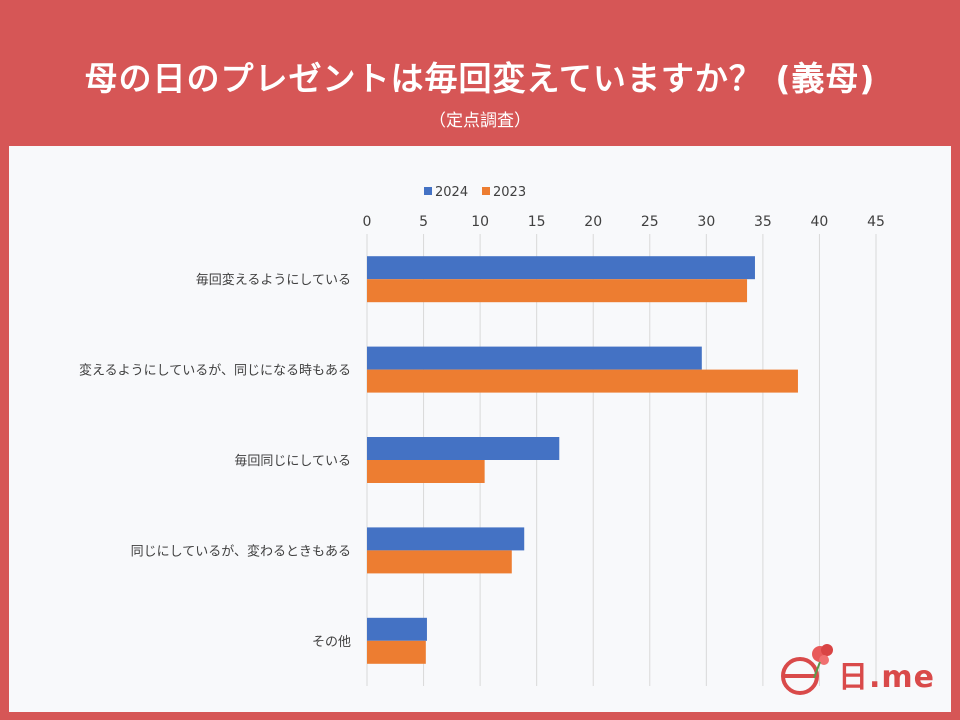 This screenshot has width=960, height=720. What do you see at coordinates (537, 222) in the screenshot?
I see `x-tick-label: 15` at bounding box center [537, 222].